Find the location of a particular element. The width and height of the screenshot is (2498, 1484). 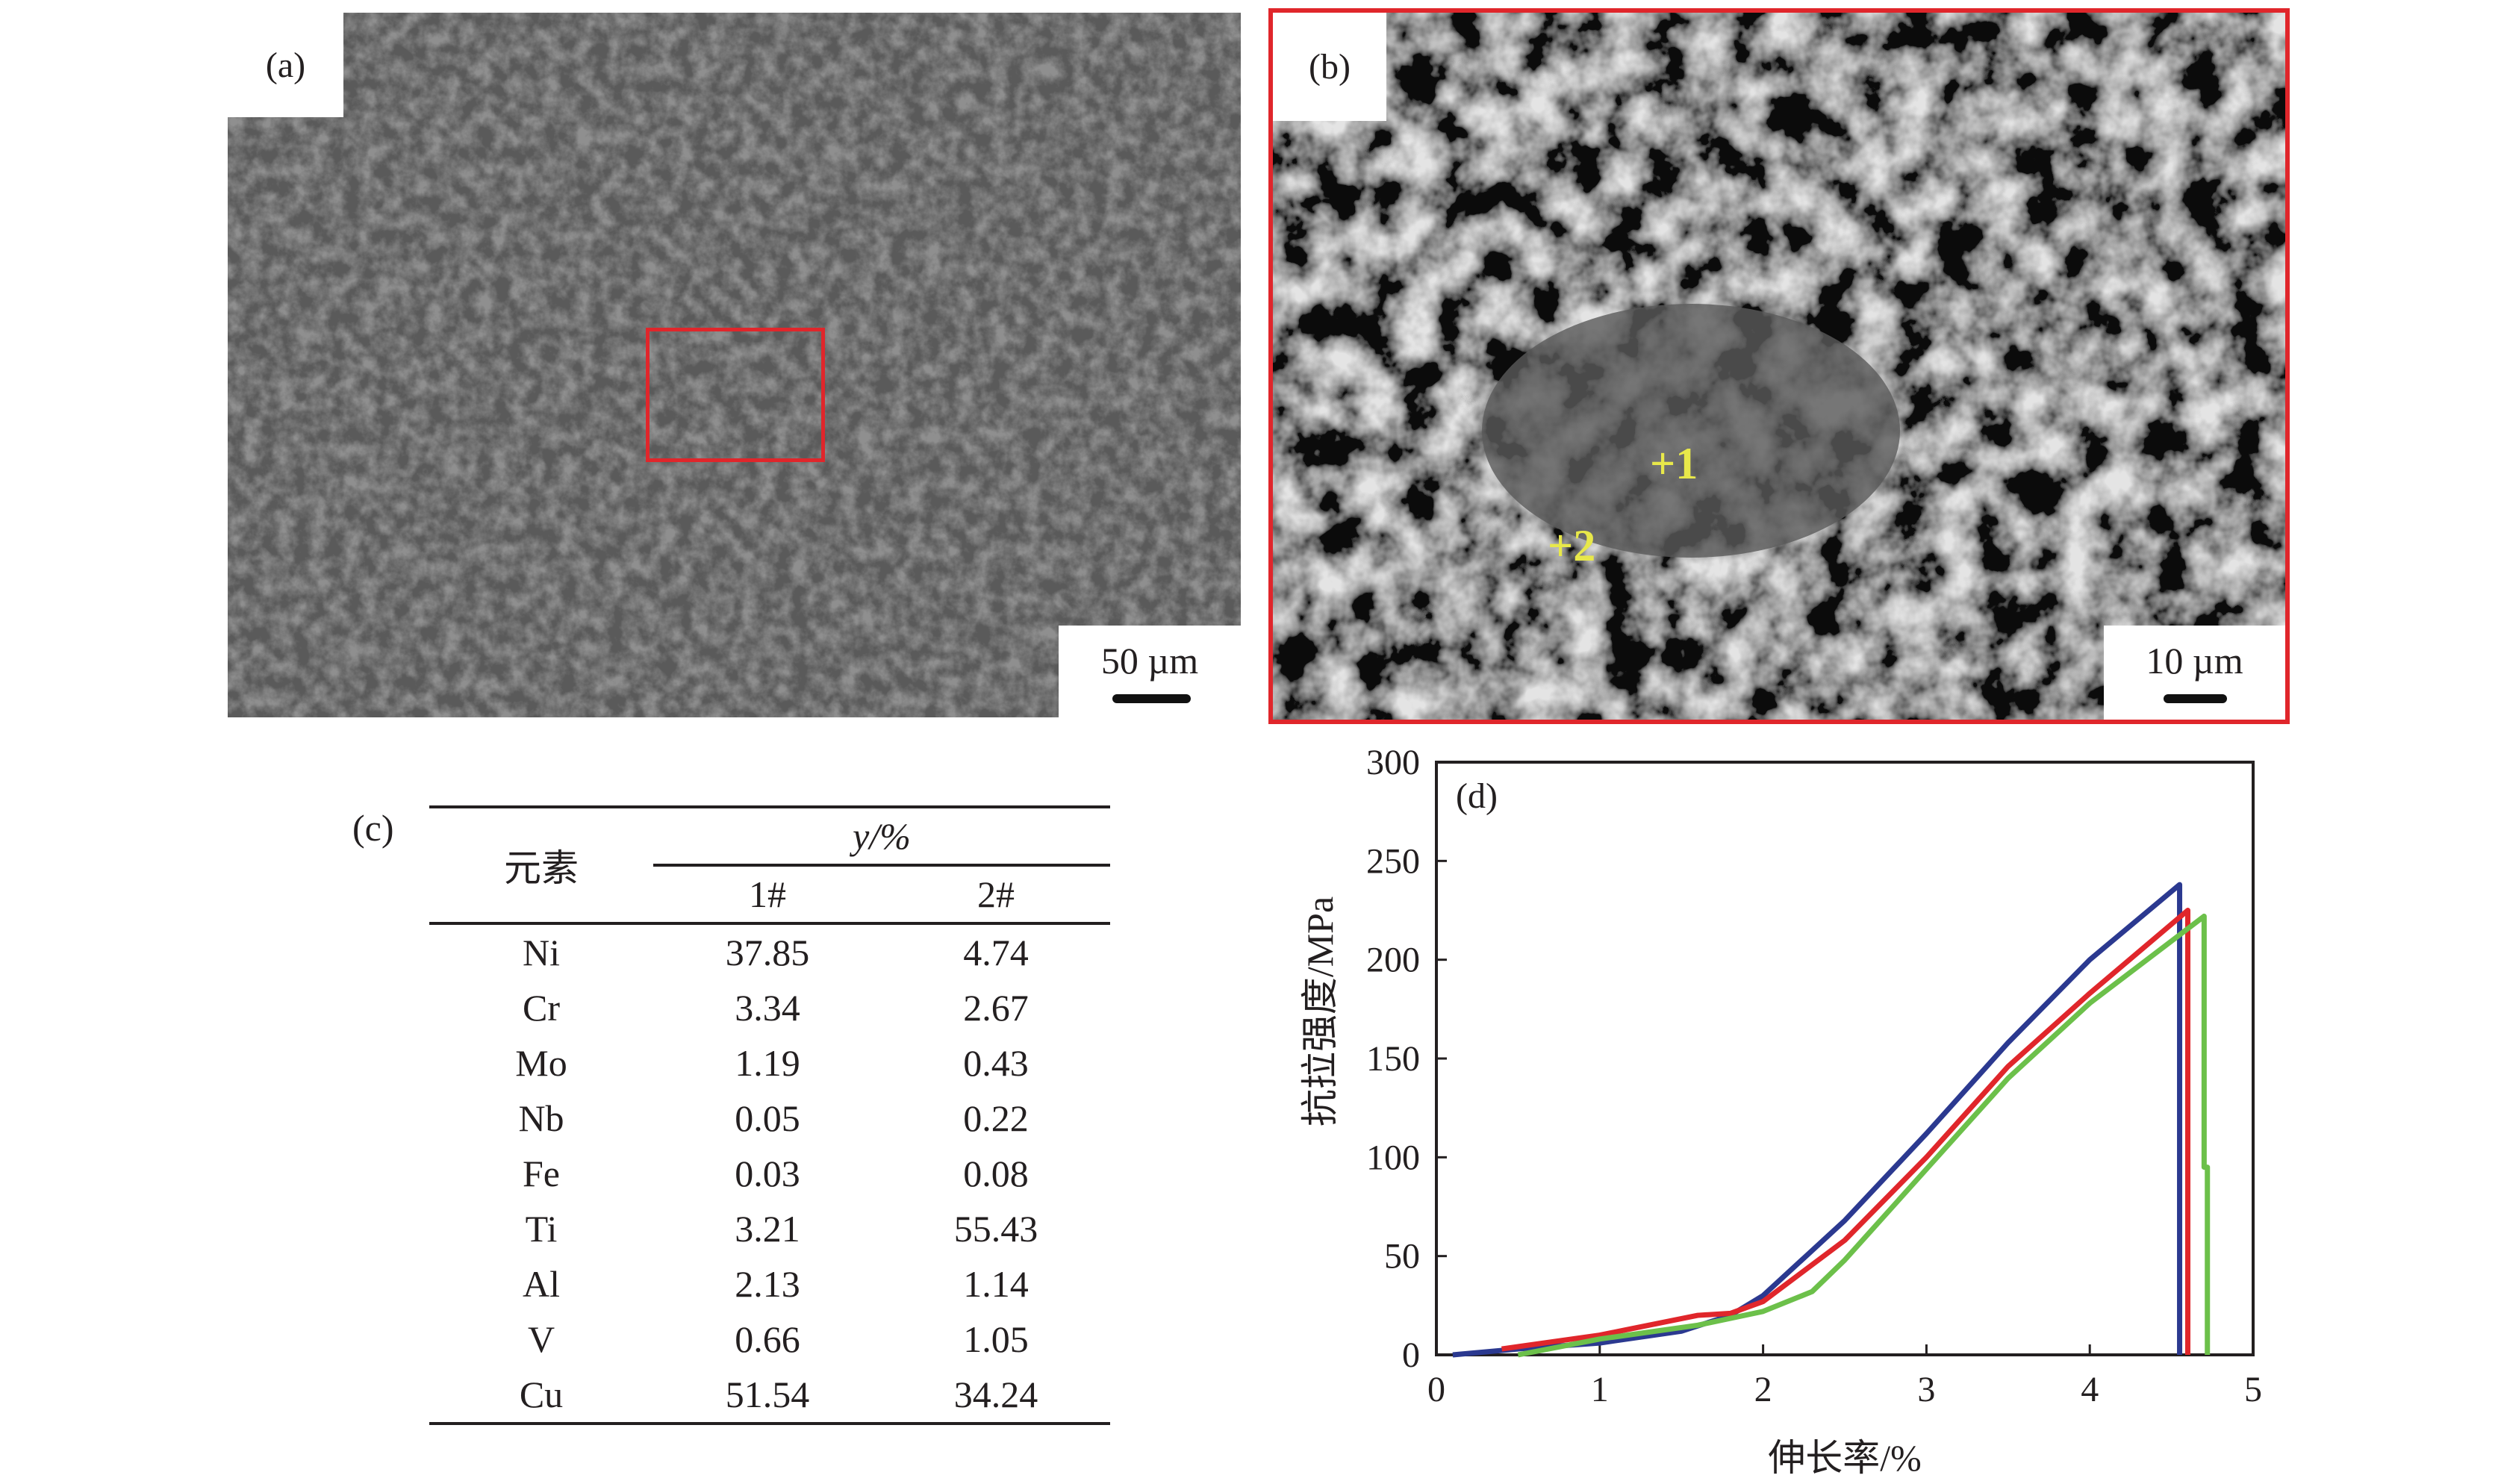

cell-el: Ni is located at coordinates (541, 952).